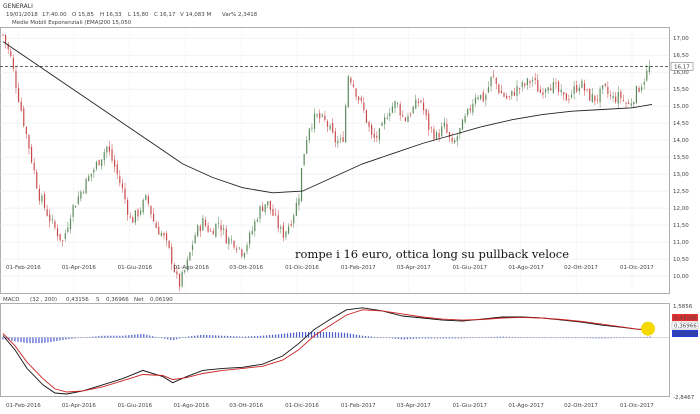 The height and width of the screenshot is (414, 700). I want to click on hist-header-value: 0,06190, so click(161, 300).